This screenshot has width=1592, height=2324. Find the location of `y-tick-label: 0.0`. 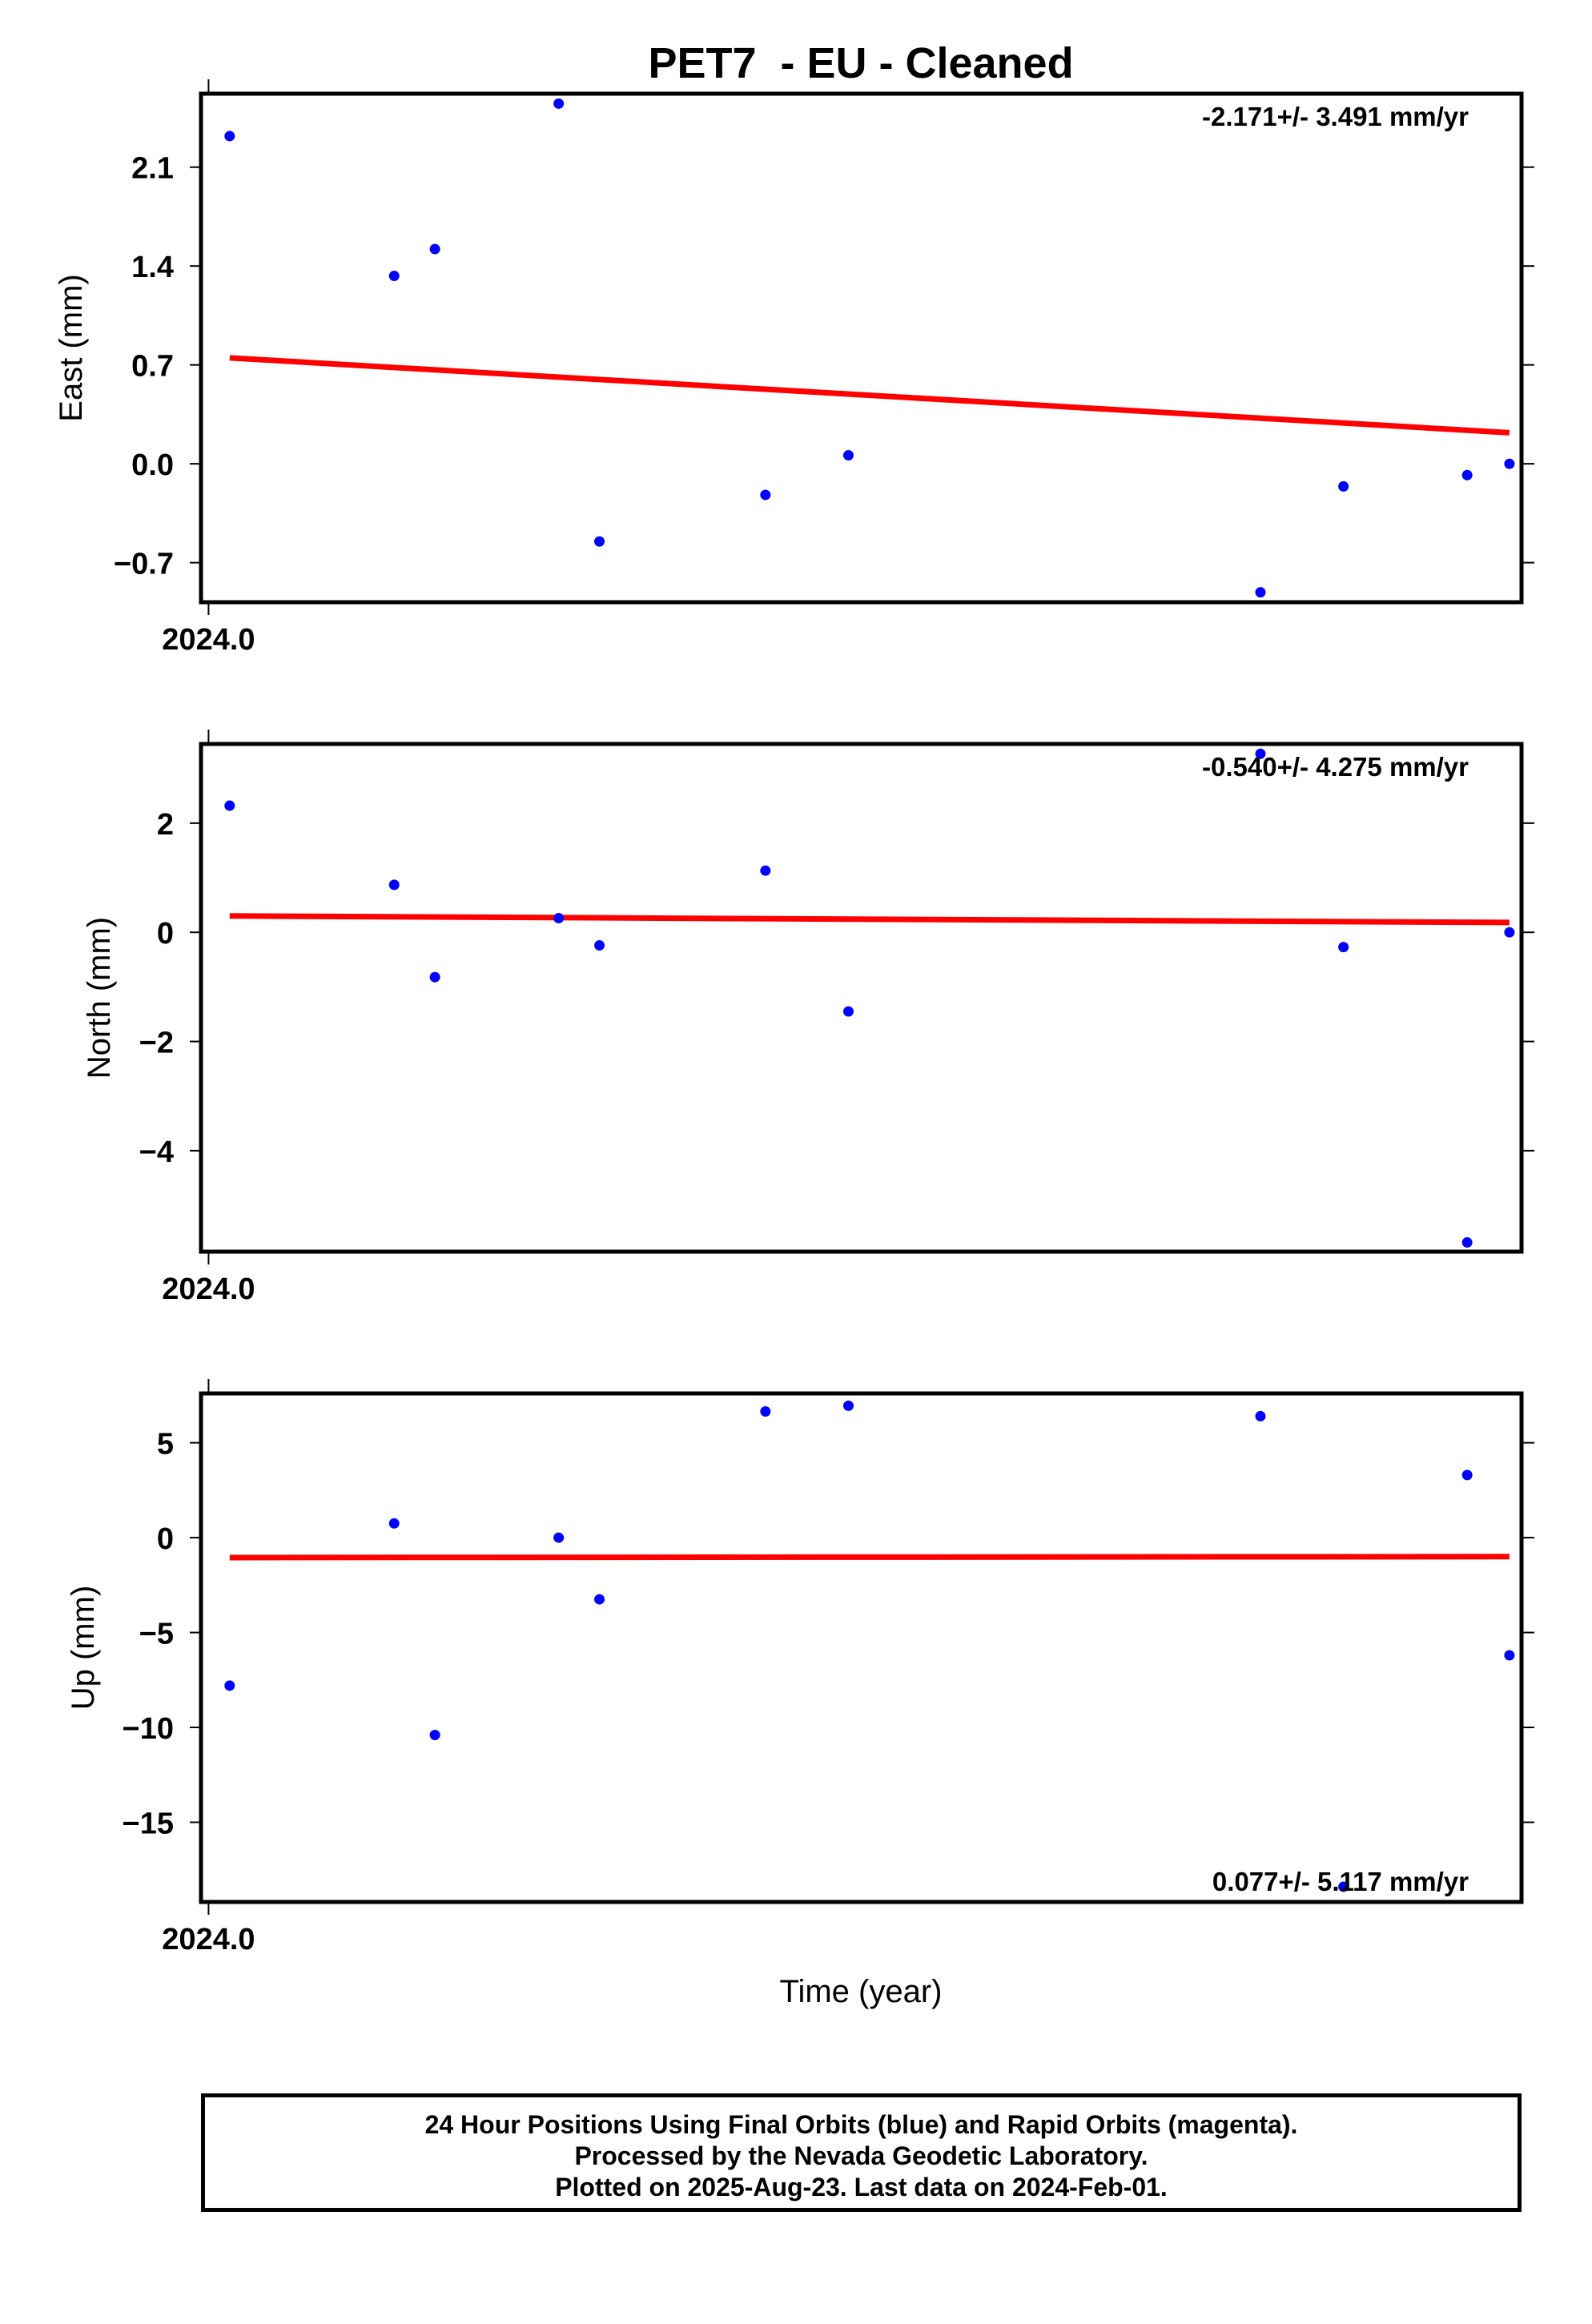

y-tick-label: 0.0 is located at coordinates (153, 465).